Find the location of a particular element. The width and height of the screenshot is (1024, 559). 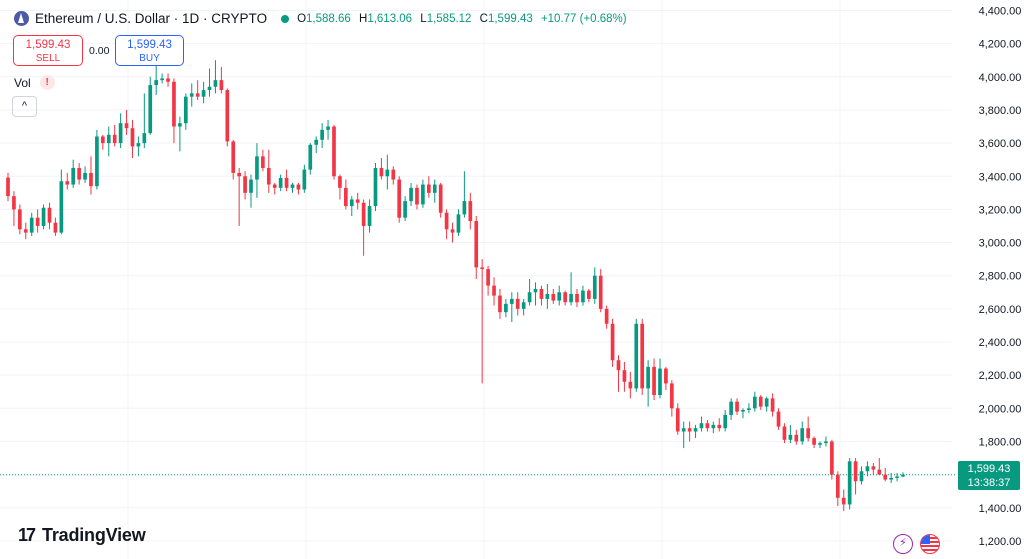

last-price-label: 1,599.43 13:38:37 is located at coordinates (989, 475).